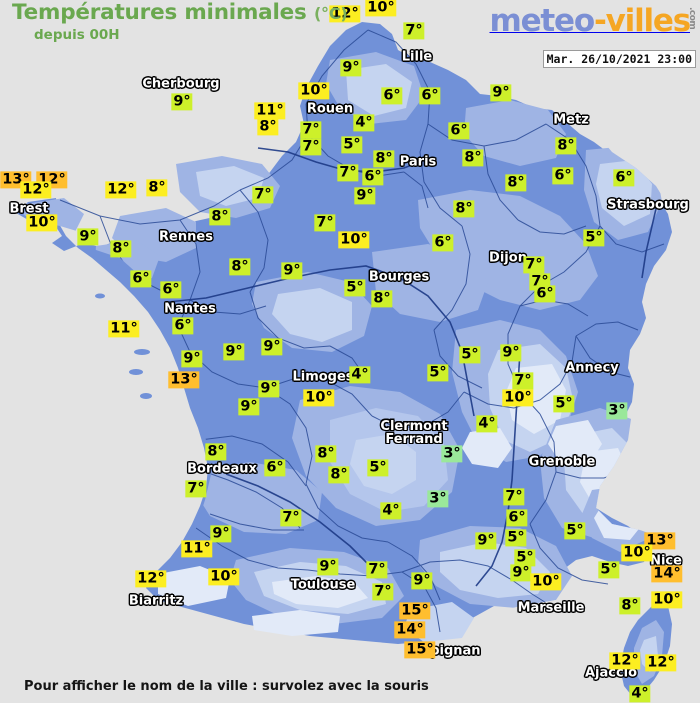 Image resolution: width=700 pixels, height=703 pixels. What do you see at coordinates (594, 21) in the screenshot?
I see `site-logo: meteo-villes.com` at bounding box center [594, 21].